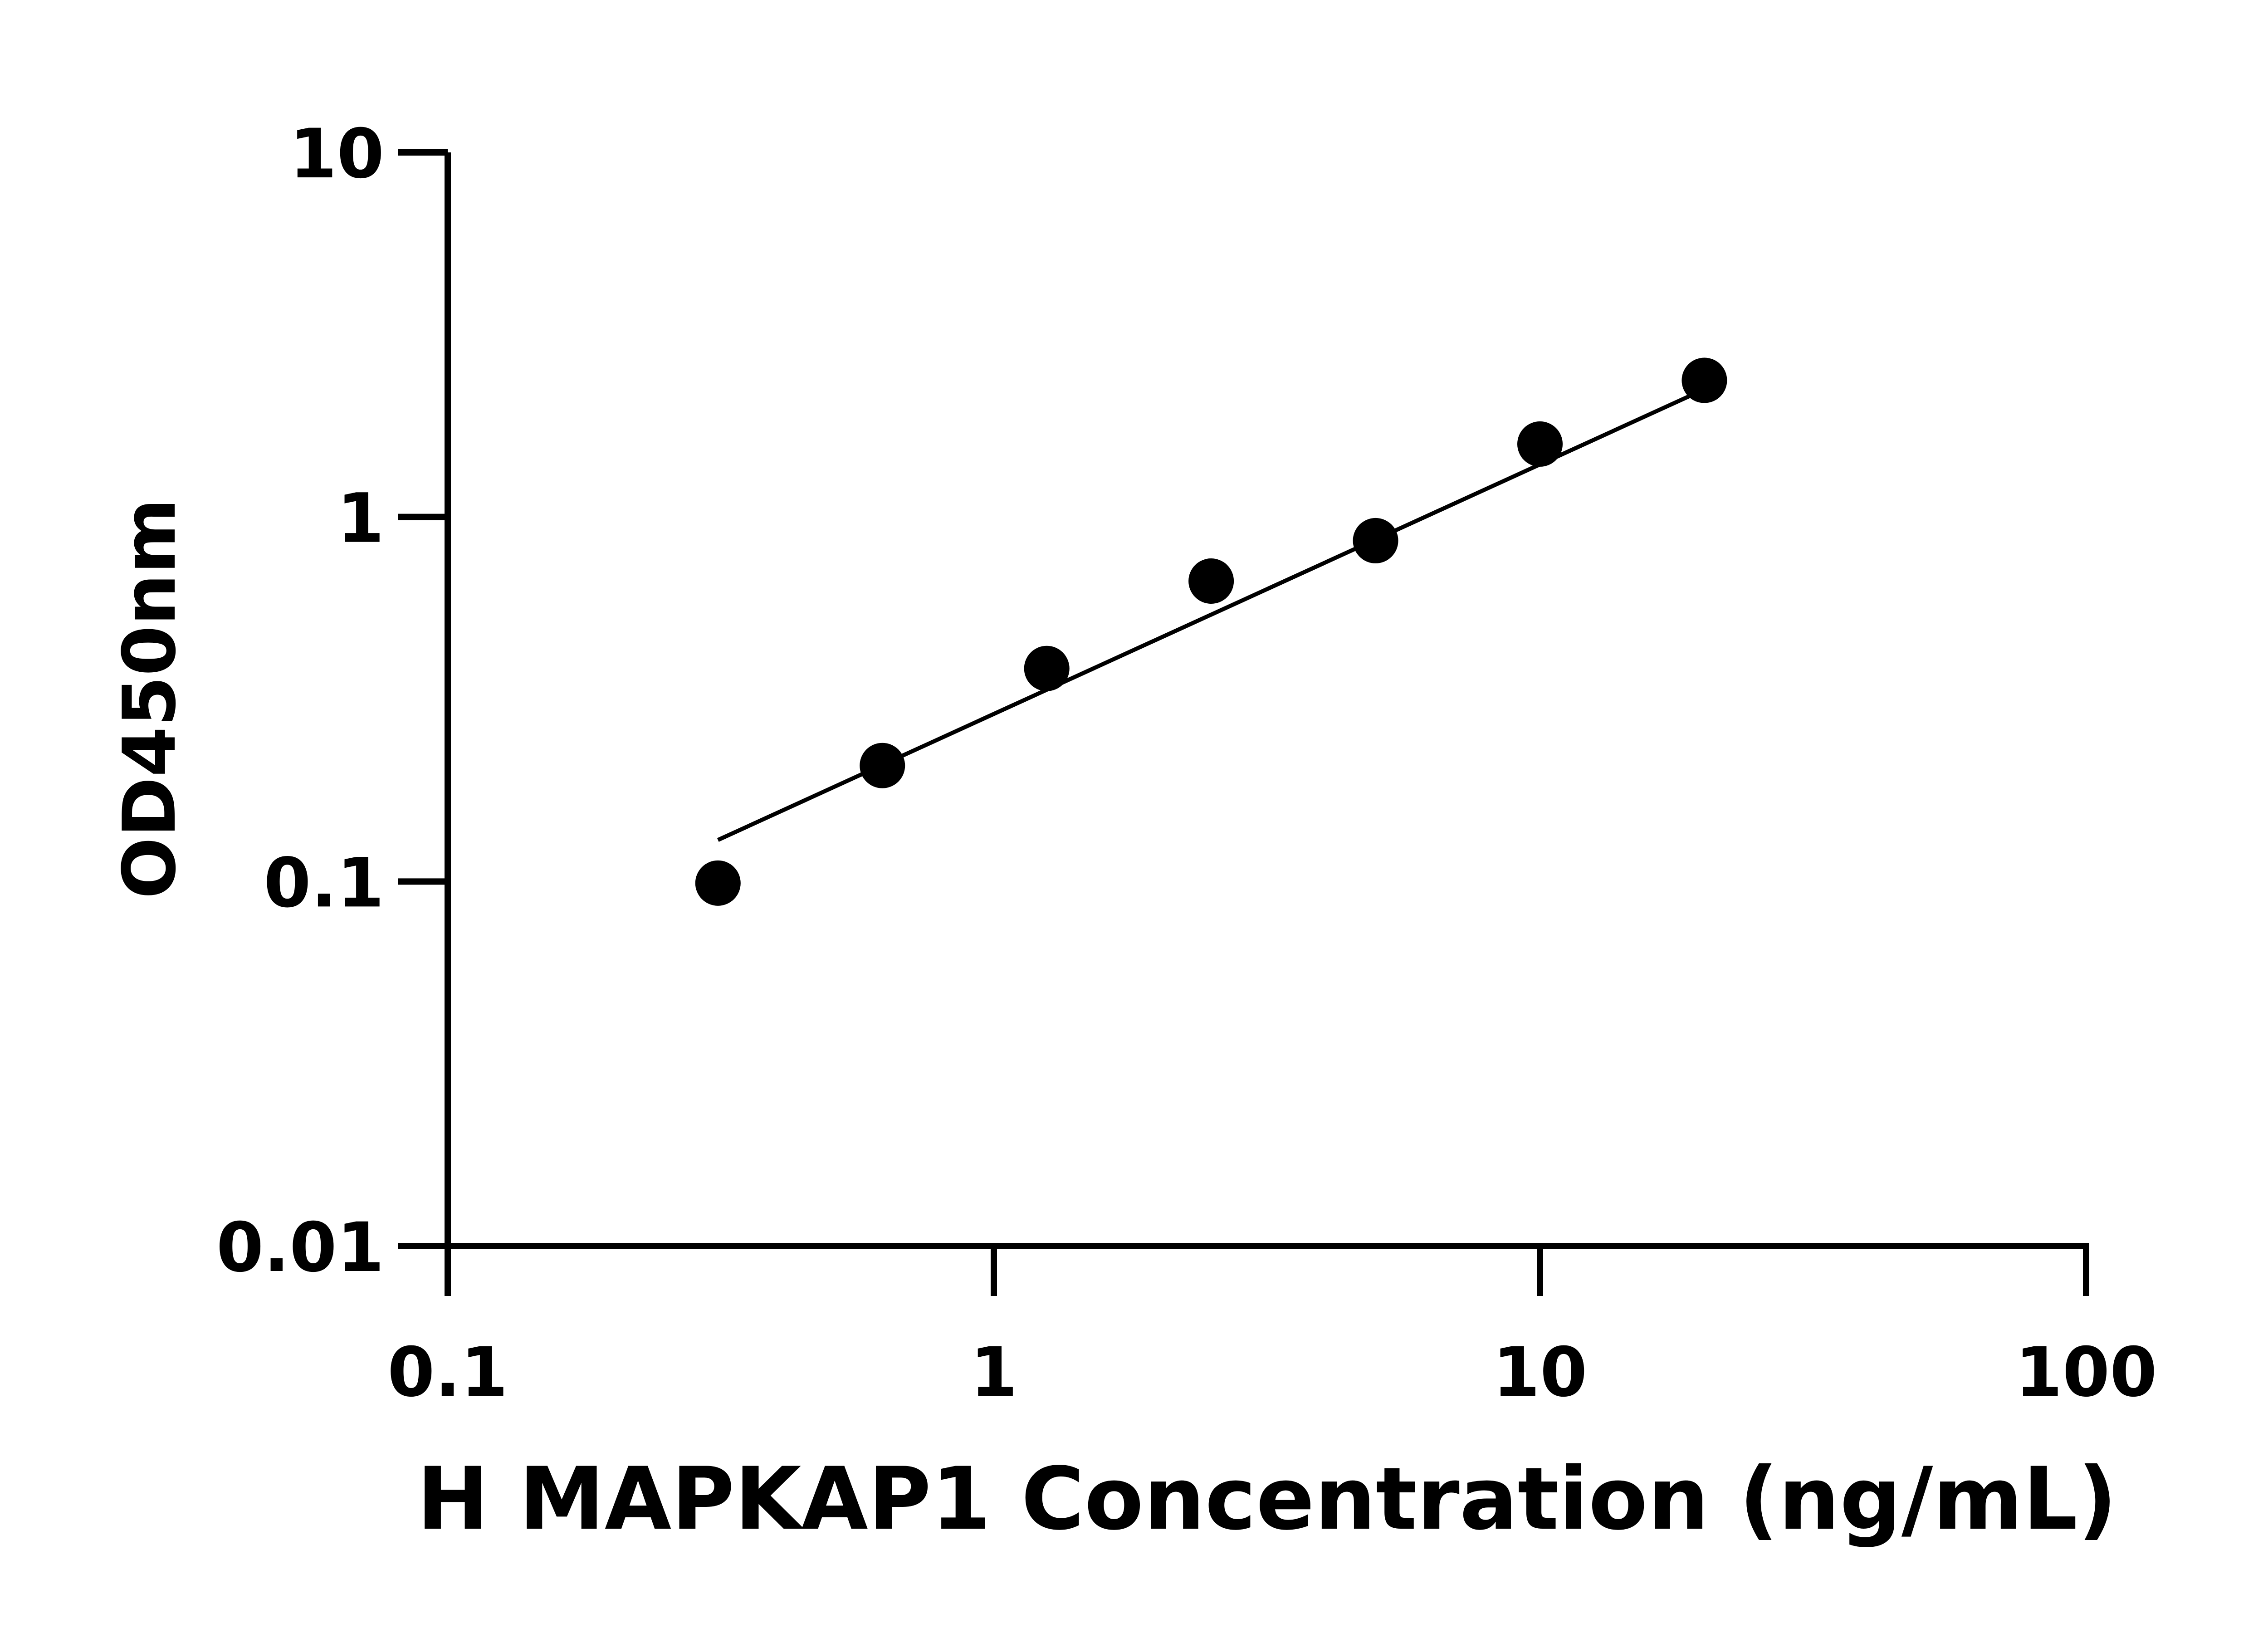 The image size is (2268, 1633). Describe the element at coordinates (2086, 1372) in the screenshot. I see `x-tick-label: 100` at that location.